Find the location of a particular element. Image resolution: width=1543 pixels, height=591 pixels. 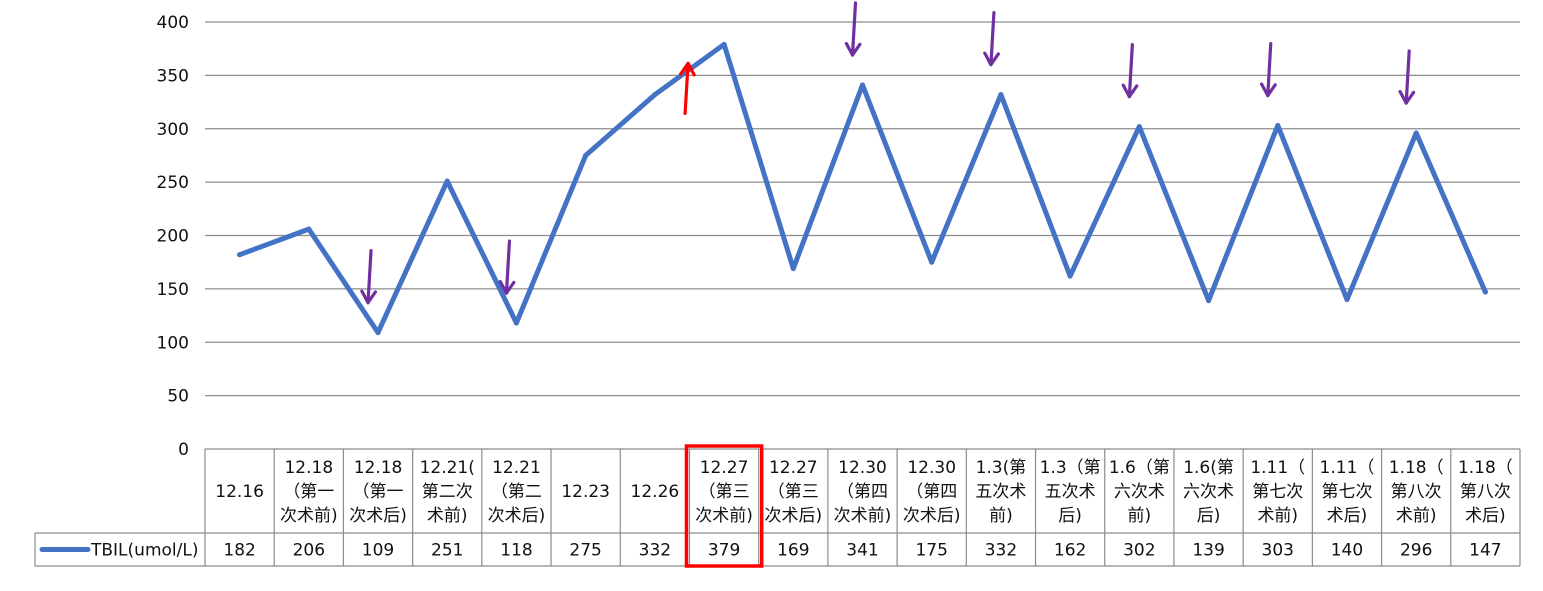

data-value-label: 341 is located at coordinates (862, 551).